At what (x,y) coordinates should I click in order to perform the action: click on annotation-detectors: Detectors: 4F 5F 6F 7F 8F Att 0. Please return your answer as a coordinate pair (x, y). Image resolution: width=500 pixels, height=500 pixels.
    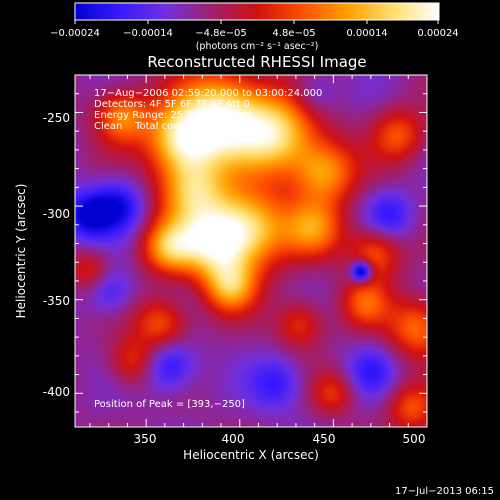
    Looking at the image, I should click on (172, 104).